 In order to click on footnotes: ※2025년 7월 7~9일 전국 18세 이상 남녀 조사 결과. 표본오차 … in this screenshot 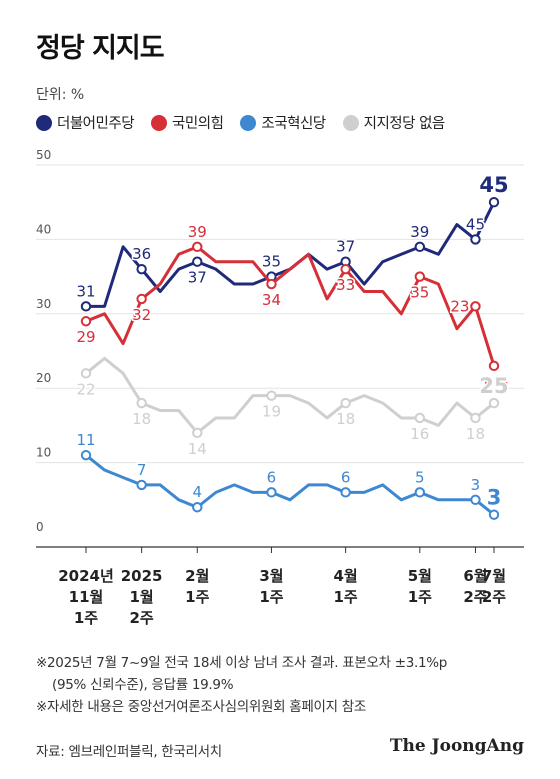, I will do `click(241, 685)`.